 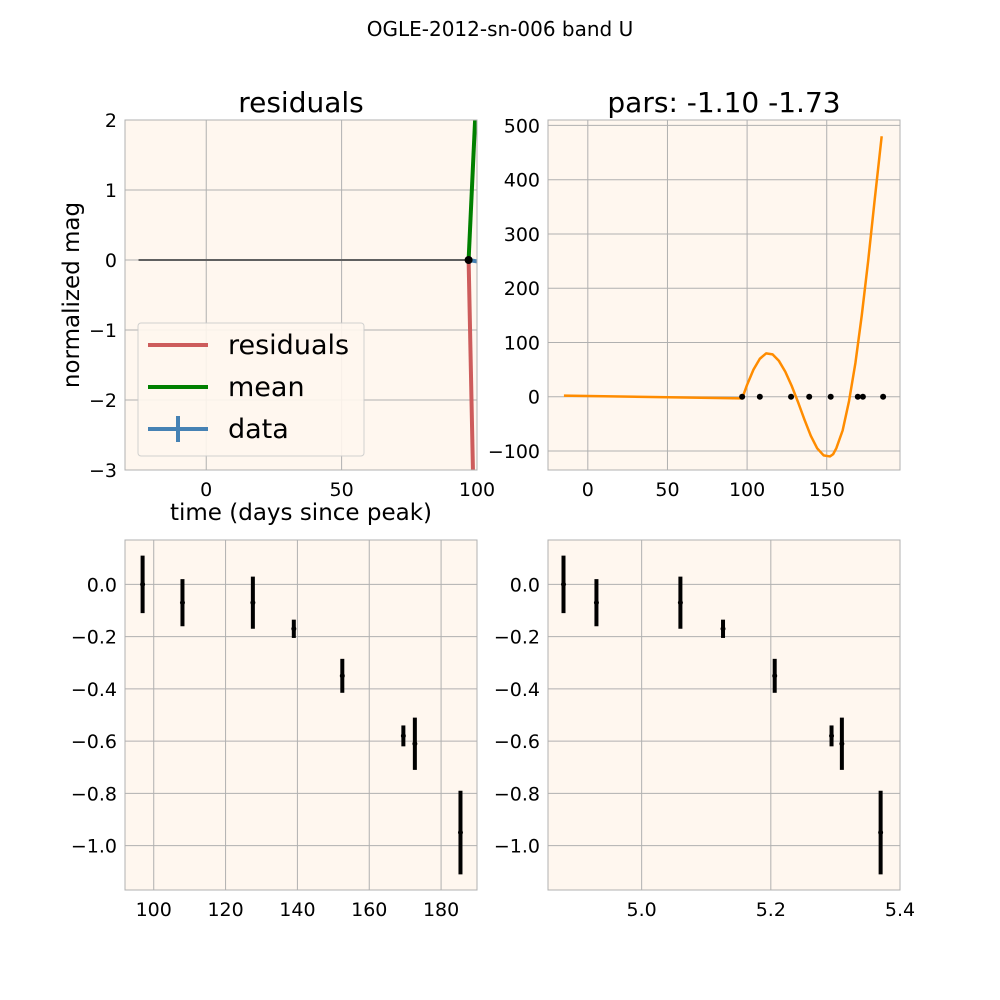 What do you see at coordinates (500, 29) in the screenshot?
I see `figure-suptitle: OGLE-2012-sn-006 band U` at bounding box center [500, 29].